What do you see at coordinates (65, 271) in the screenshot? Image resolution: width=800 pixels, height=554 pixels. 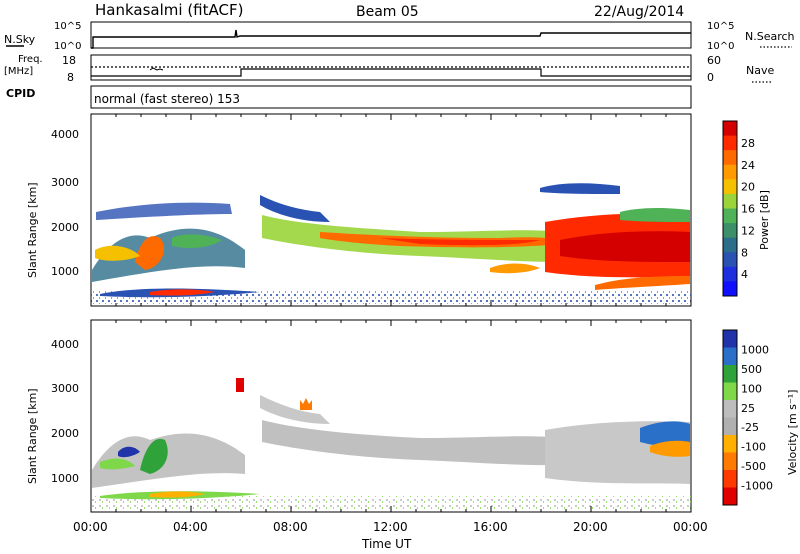 I see `power-ytick-1000: 1000` at bounding box center [65, 271].